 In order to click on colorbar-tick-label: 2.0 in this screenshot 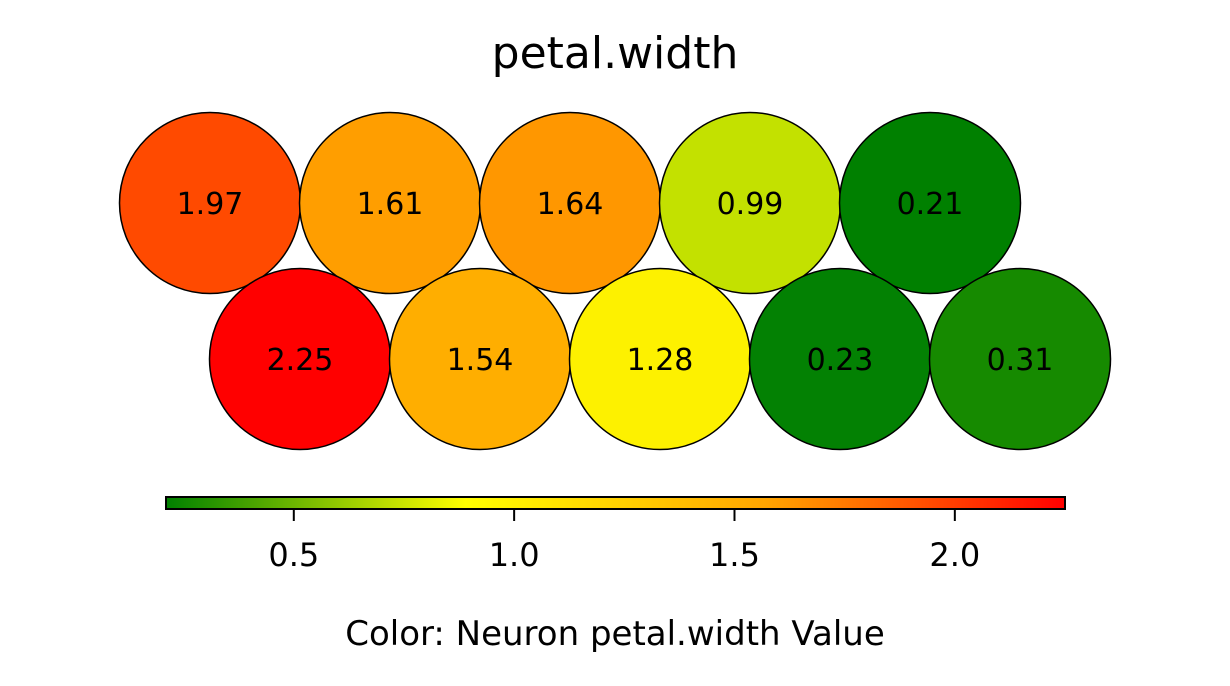, I will do `click(954, 555)`.